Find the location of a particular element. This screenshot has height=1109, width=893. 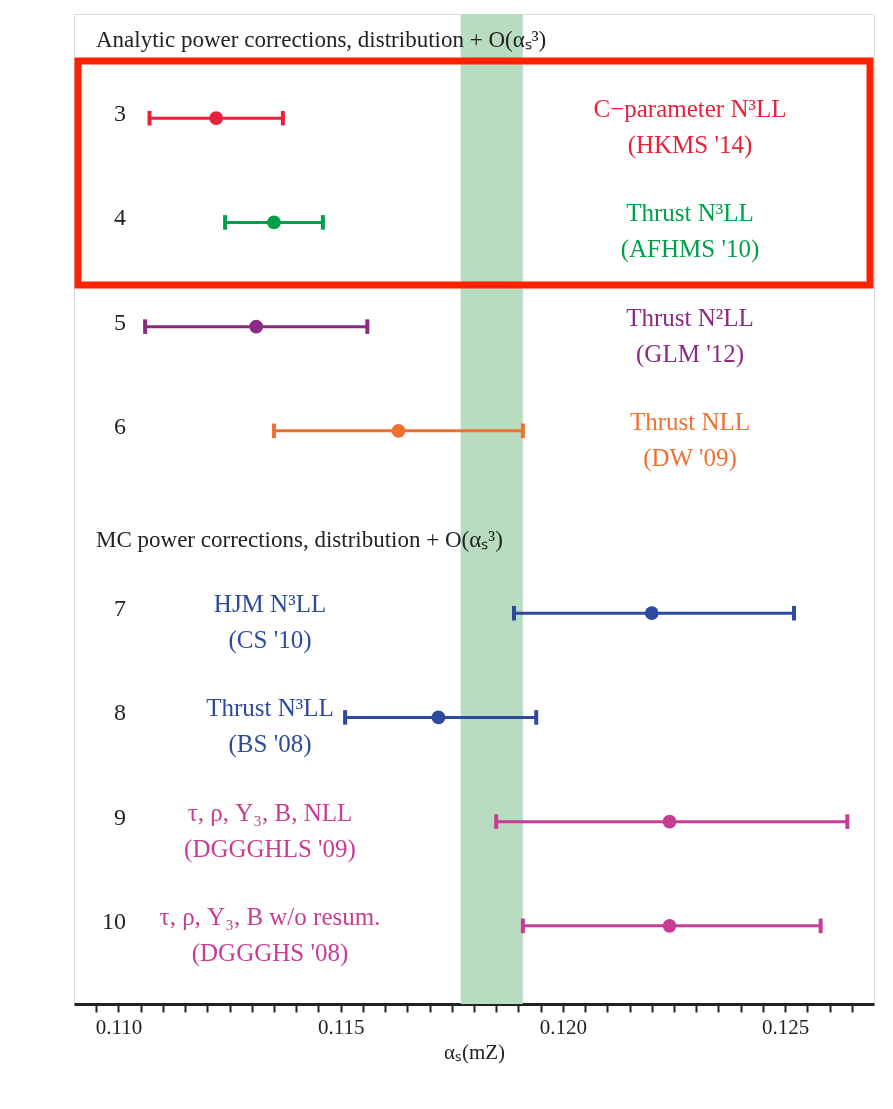

annotation: Analytic power corrections, distribution + O(αₛ³) is located at coordinates (321, 40).